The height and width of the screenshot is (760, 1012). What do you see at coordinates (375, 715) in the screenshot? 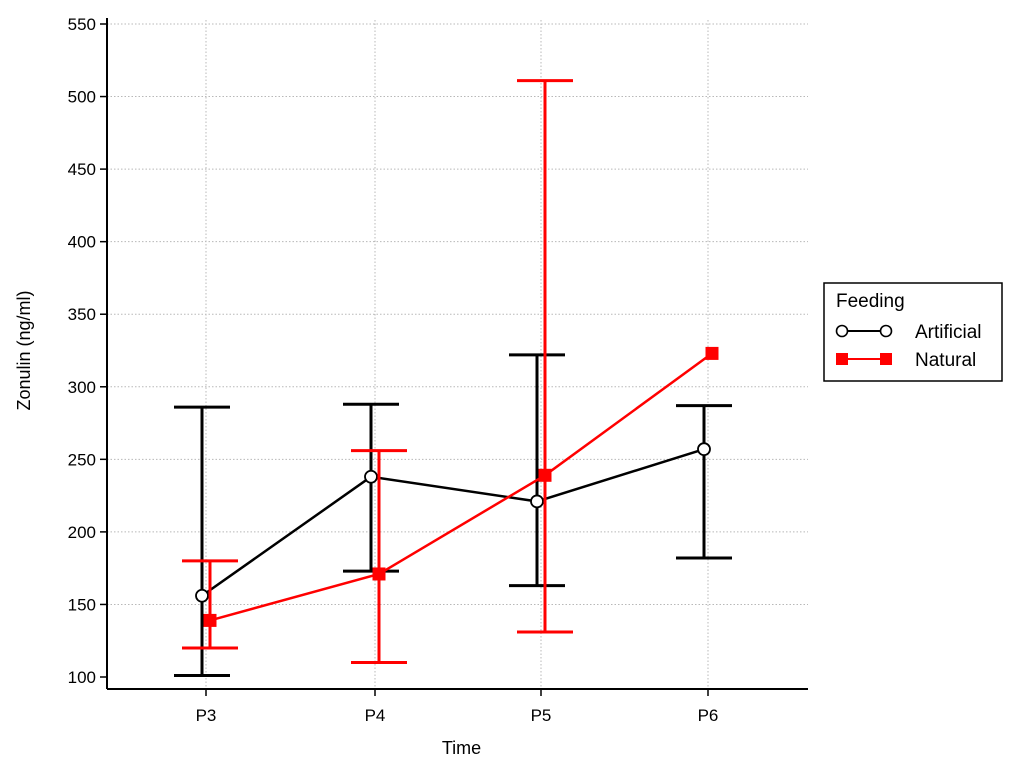
I see `x-tick-label: P4` at bounding box center [375, 715].